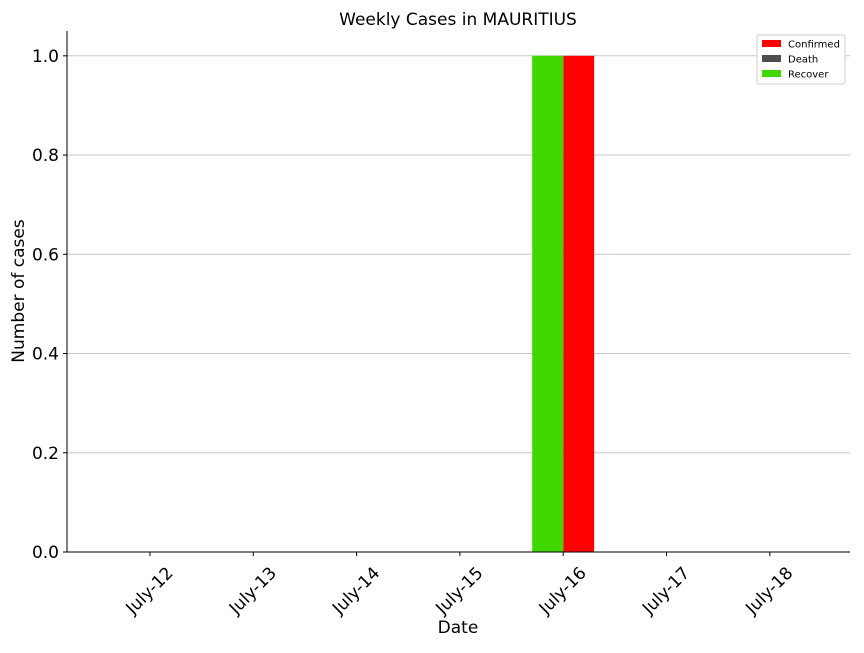 The height and width of the screenshot is (653, 864). I want to click on legend-label-death: Death, so click(803, 60).